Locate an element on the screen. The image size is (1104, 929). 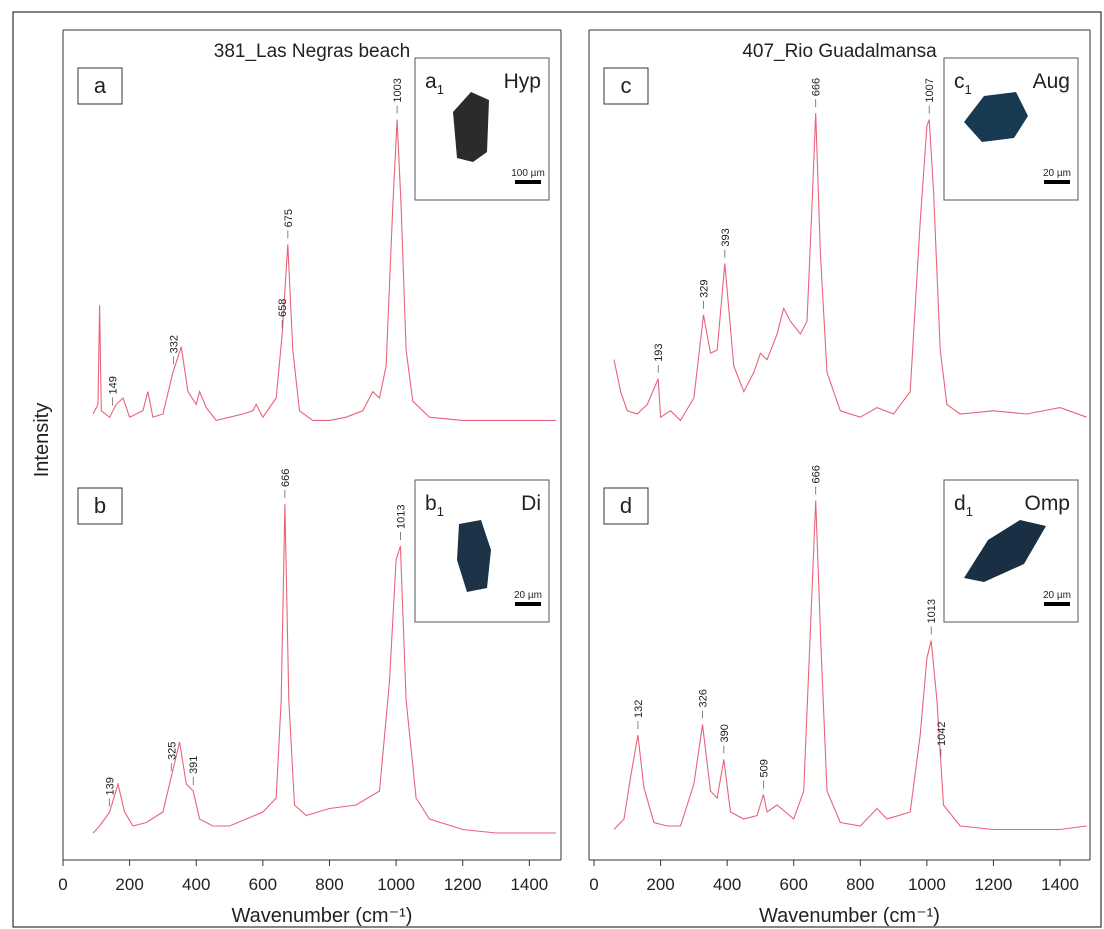
peak-label: 1042 is located at coordinates (942, 734).